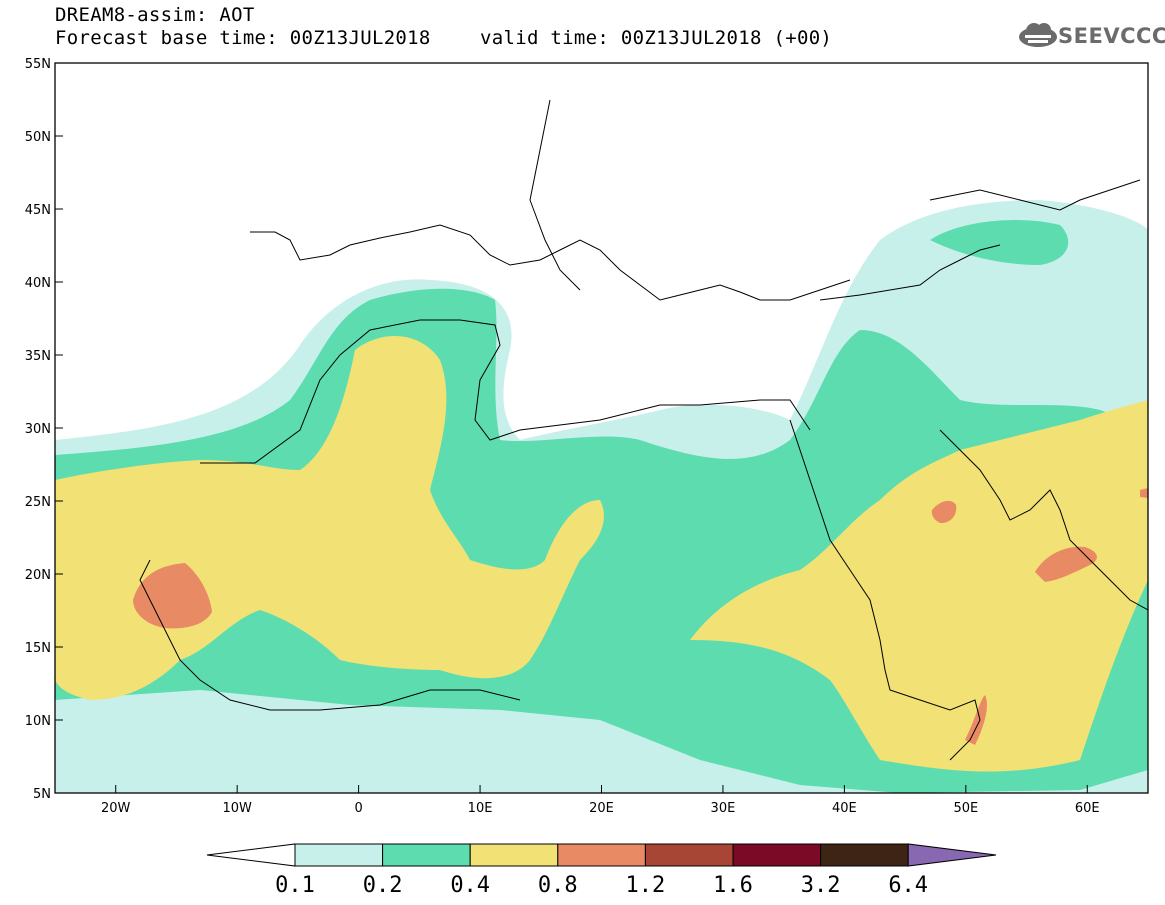  Describe the element at coordinates (383, 885) in the screenshot. I see `colorbar-level-label: 0.2` at that location.